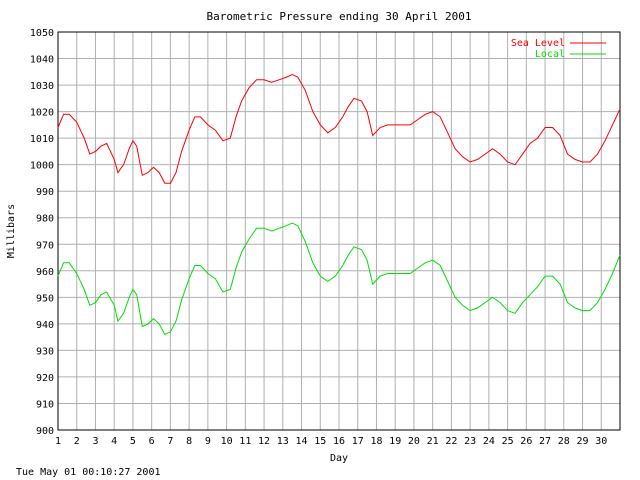 The image size is (640, 480). Describe the element at coordinates (339, 458) in the screenshot. I see `x-axis-label: Day` at that location.